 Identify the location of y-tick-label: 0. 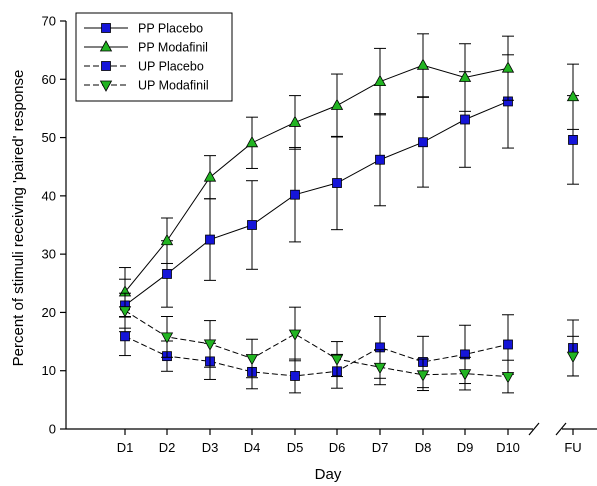
(52, 429).